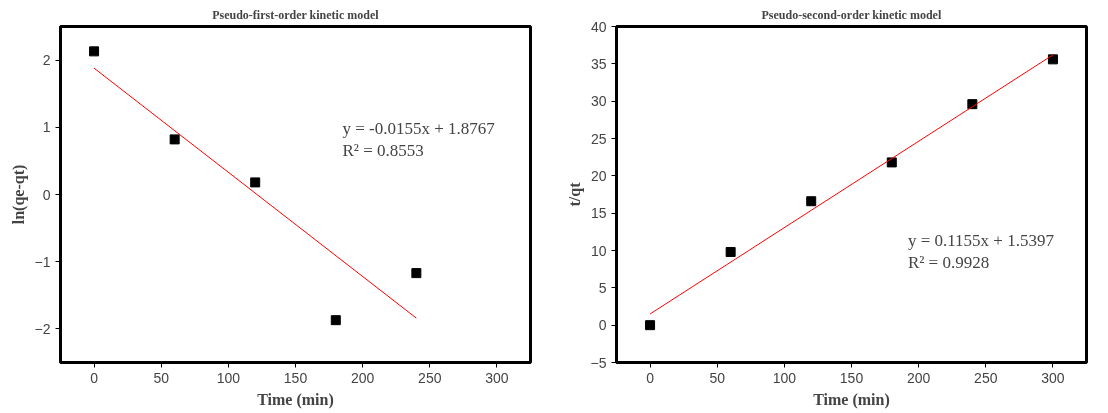 The image size is (1108, 413). Describe the element at coordinates (598, 175) in the screenshot. I see `y-tick-label: 20` at that location.